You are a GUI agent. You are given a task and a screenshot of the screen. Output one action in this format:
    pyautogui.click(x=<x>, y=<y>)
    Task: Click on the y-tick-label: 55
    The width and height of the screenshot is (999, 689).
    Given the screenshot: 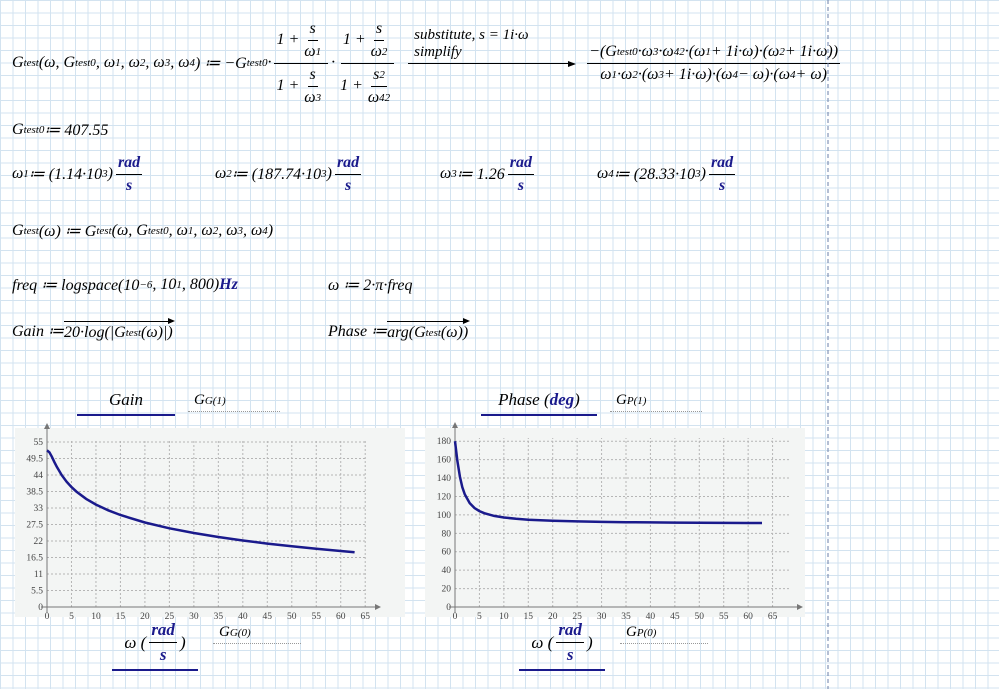 What is the action you would take?
    pyautogui.click(x=39, y=443)
    